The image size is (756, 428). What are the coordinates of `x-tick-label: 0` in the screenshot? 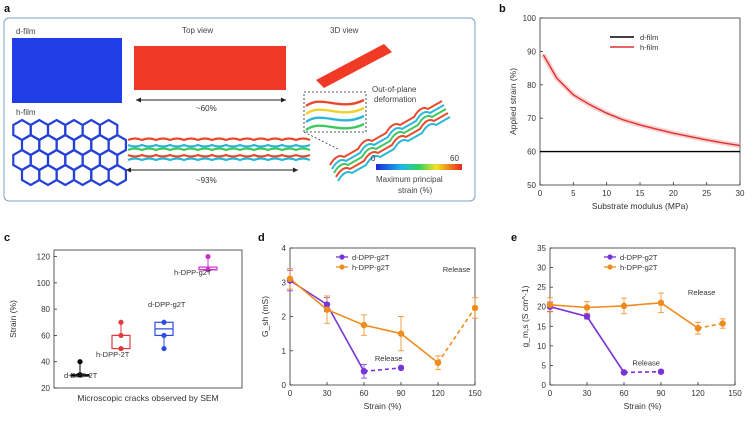 It's located at (540, 193).